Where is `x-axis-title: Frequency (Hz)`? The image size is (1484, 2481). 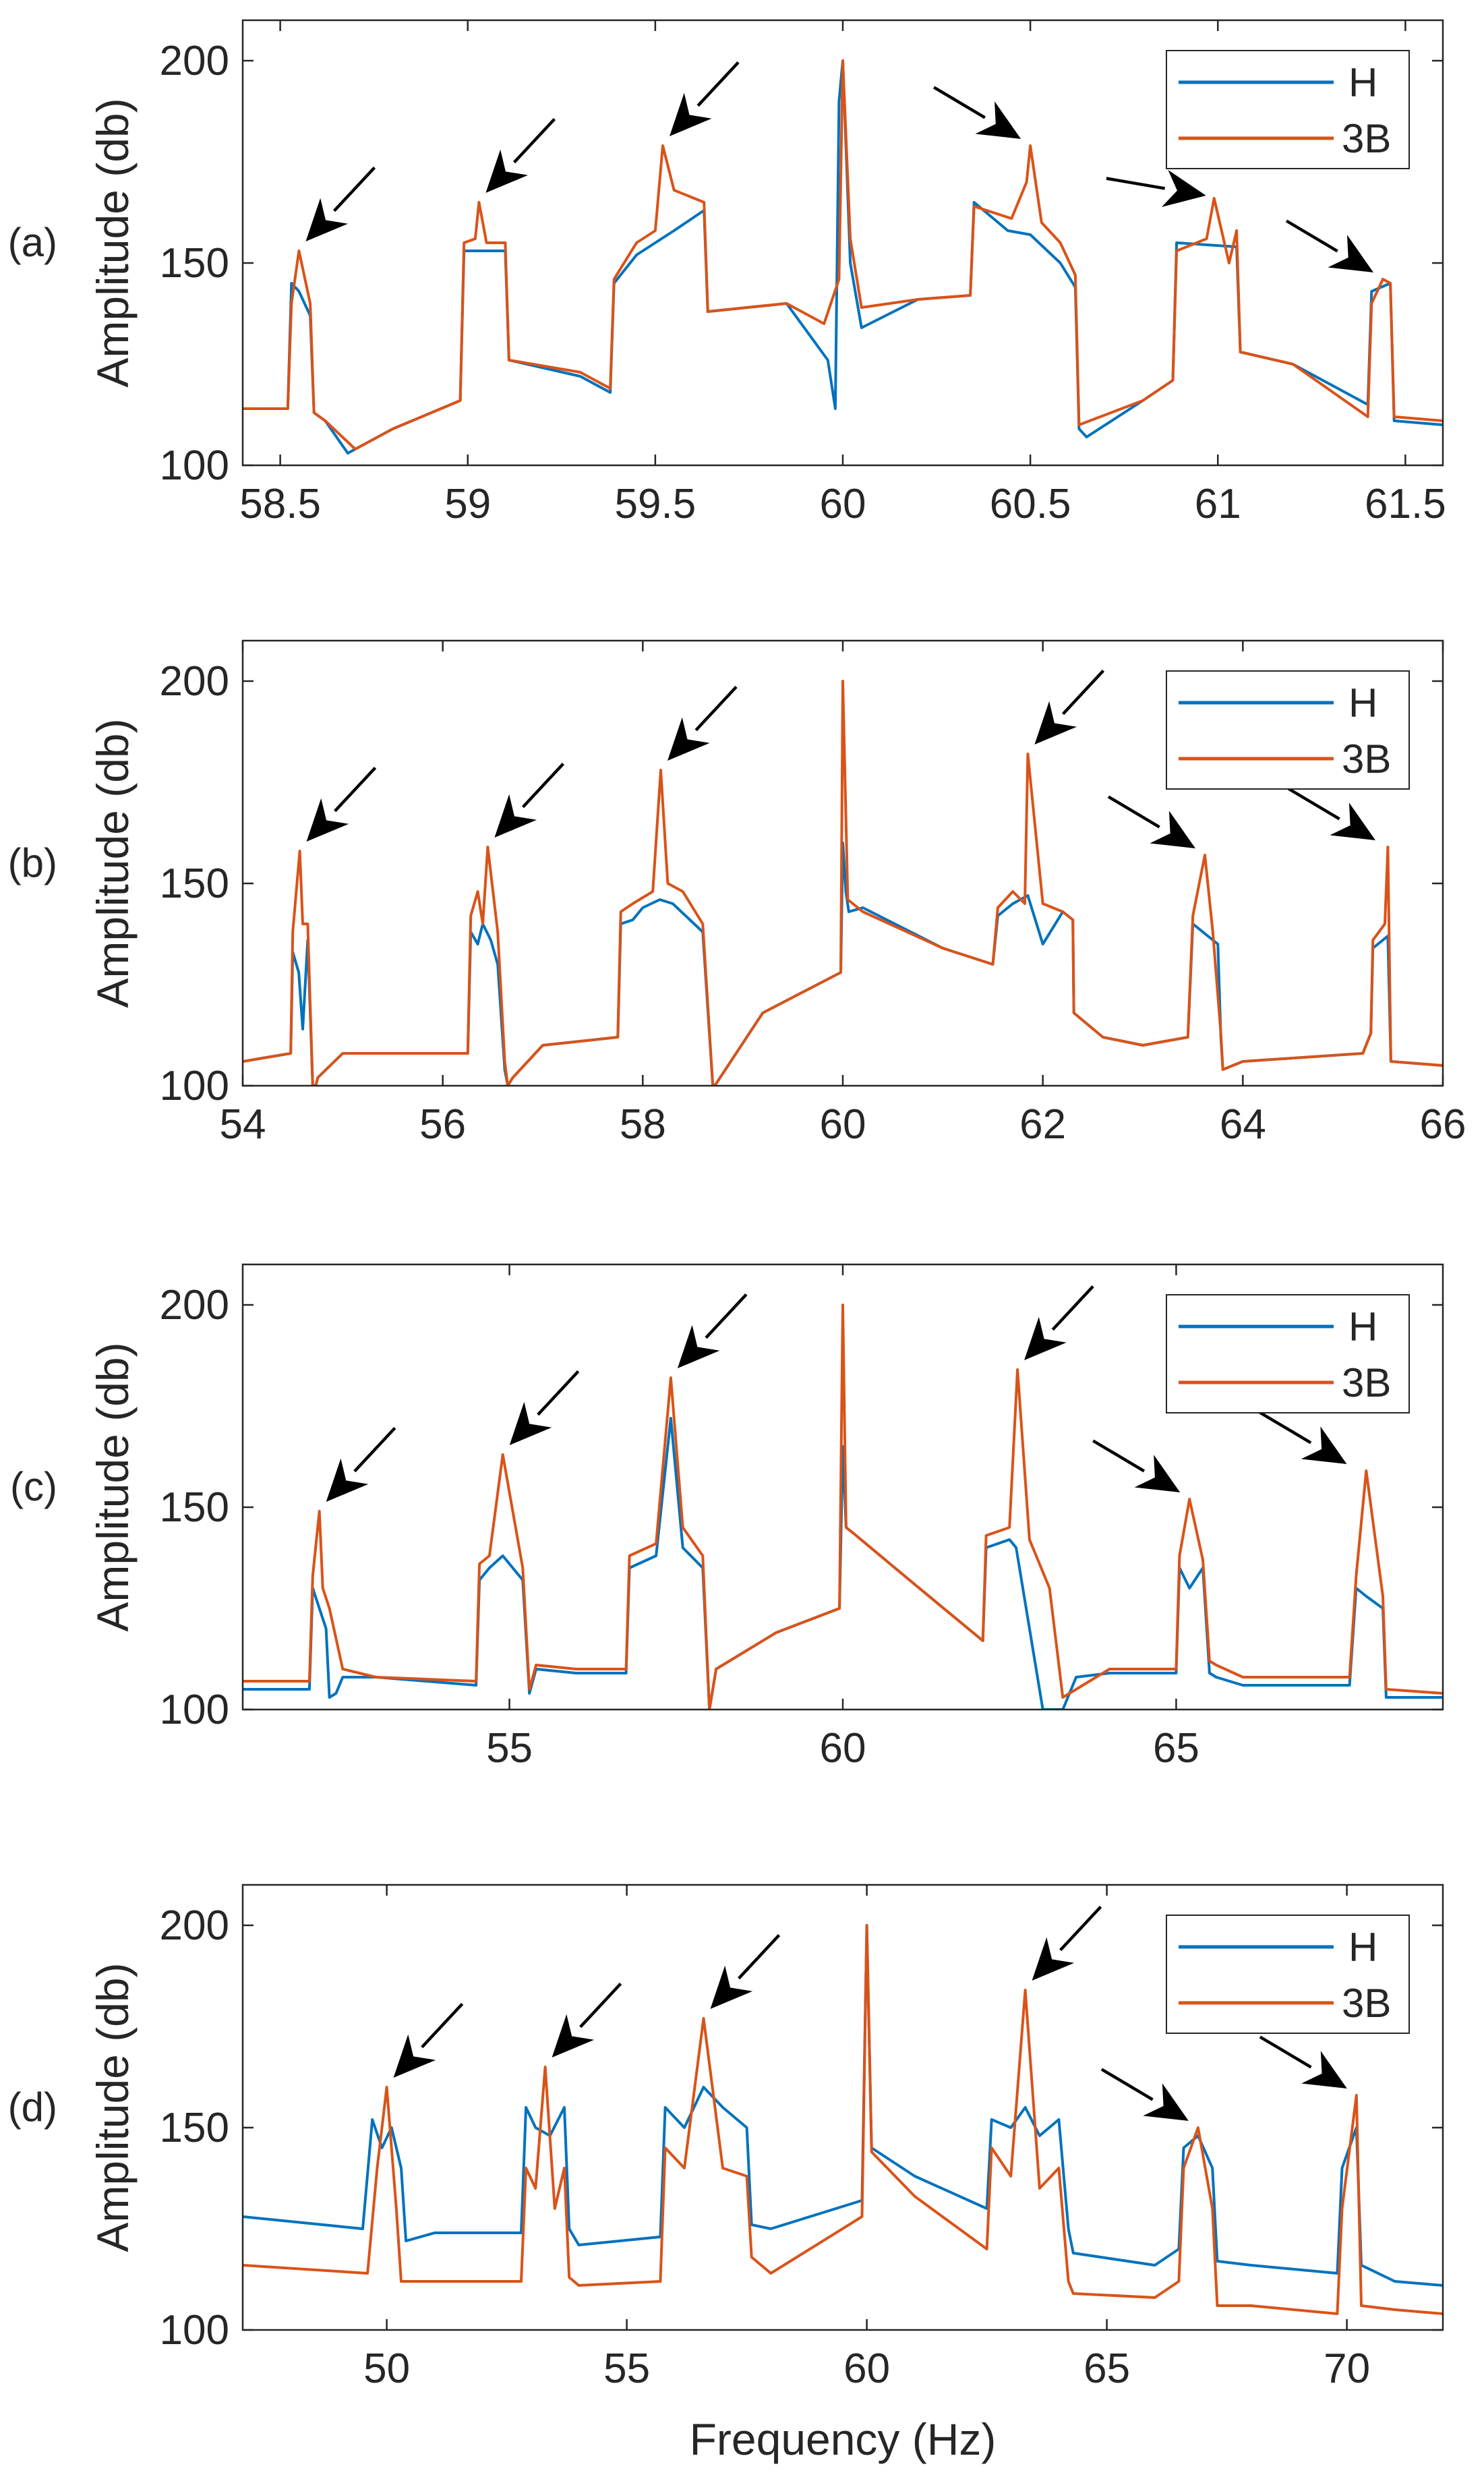 x-axis-title: Frequency (Hz) is located at coordinates (843, 2439).